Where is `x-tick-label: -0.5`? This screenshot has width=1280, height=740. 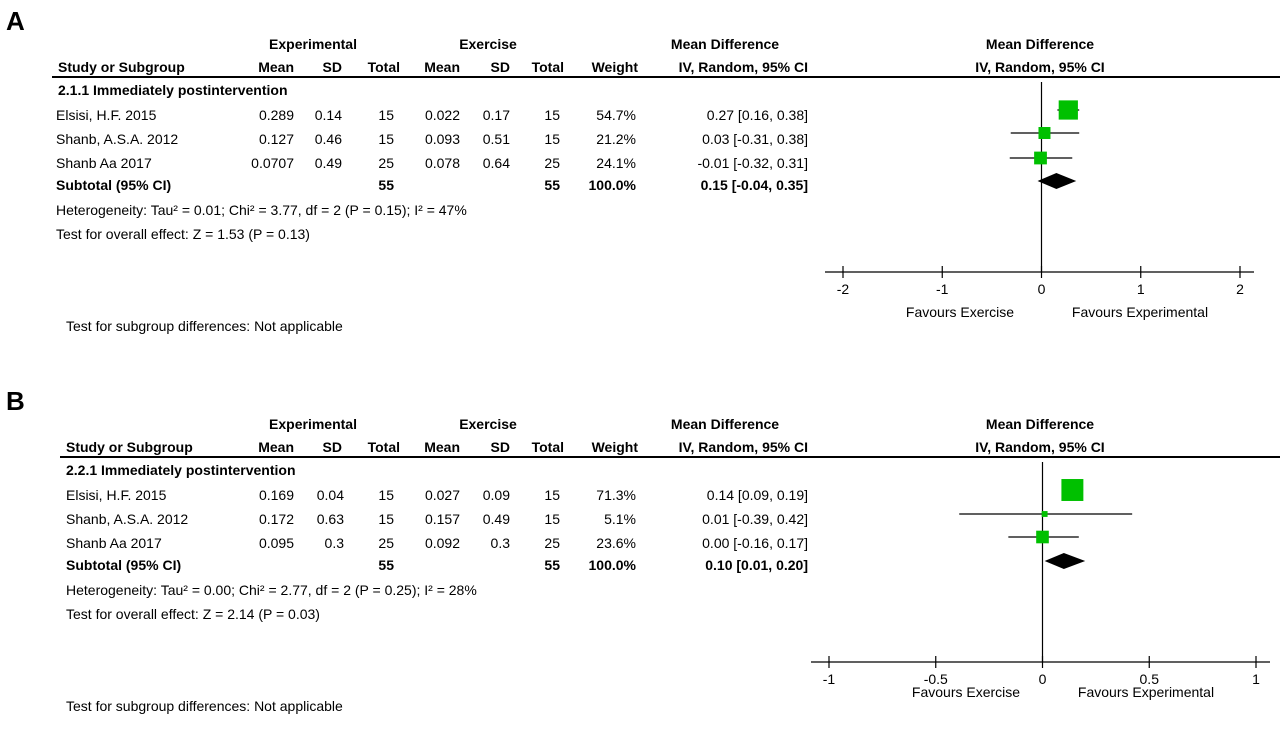 x-tick-label: -0.5 is located at coordinates (936, 679).